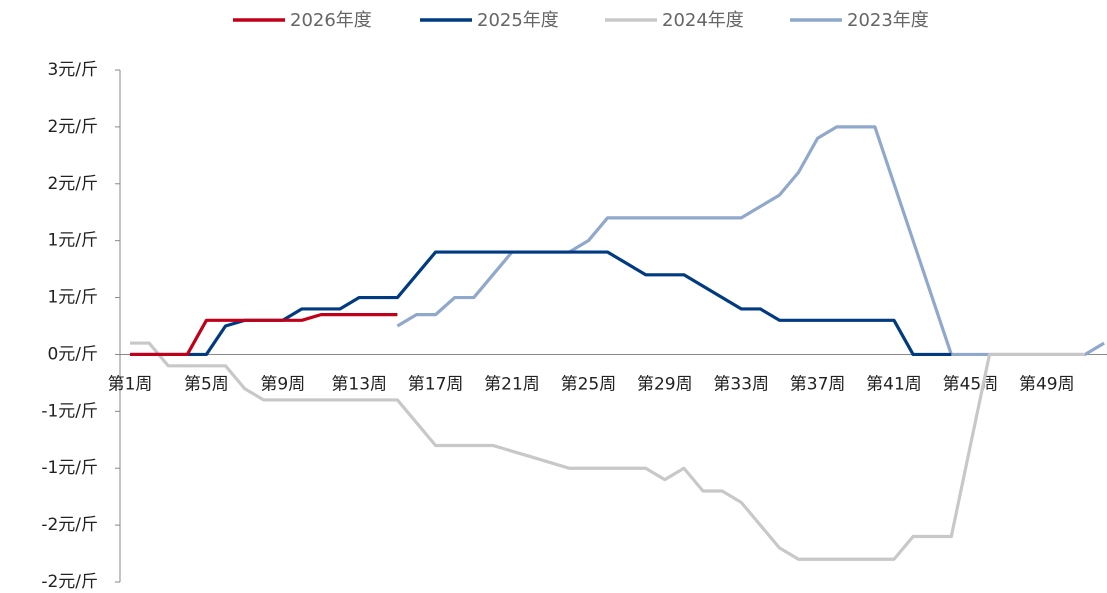  What do you see at coordinates (1047, 384) in the screenshot?
I see `x-tick-label: 第49周` at bounding box center [1047, 384].